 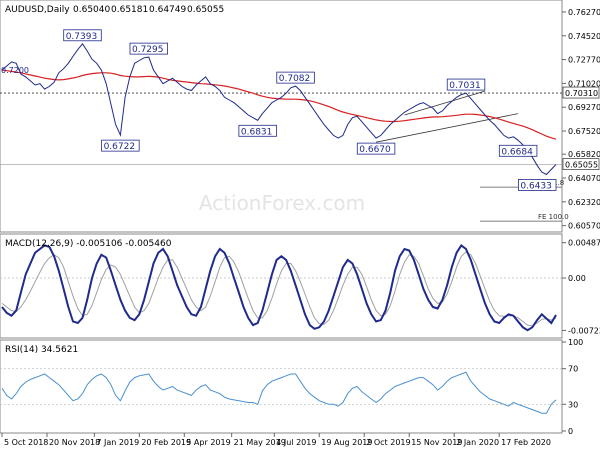 What do you see at coordinates (117, 442) in the screenshot?
I see `x-tick-label: 7 Jan 2019` at bounding box center [117, 442].